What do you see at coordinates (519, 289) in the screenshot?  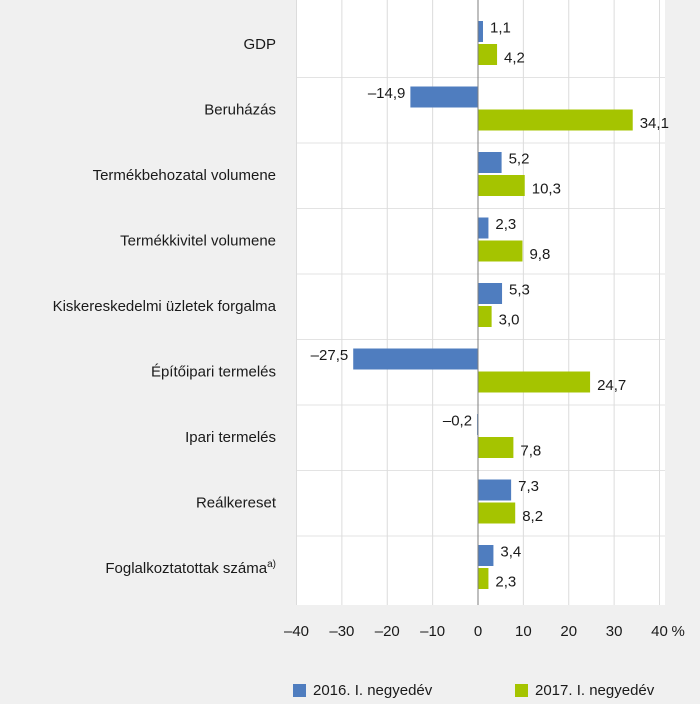 I see `value-label: 5,3` at bounding box center [519, 289].